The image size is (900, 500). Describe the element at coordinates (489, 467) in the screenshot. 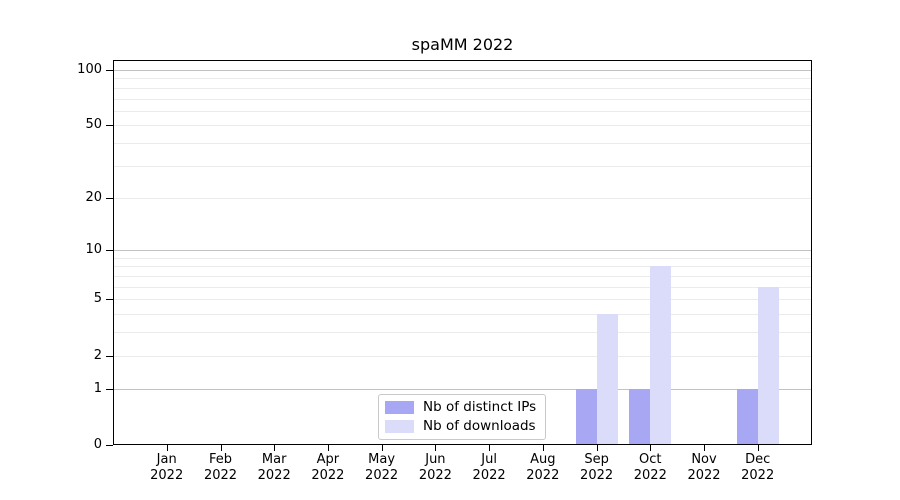

I see `x-tick-label: Jul 2022` at that location.